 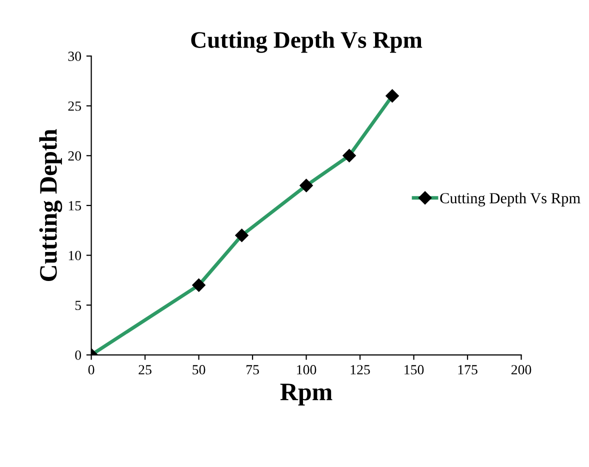 What do you see at coordinates (468, 369) in the screenshot?
I see `x-tick-label: 175` at bounding box center [468, 369].